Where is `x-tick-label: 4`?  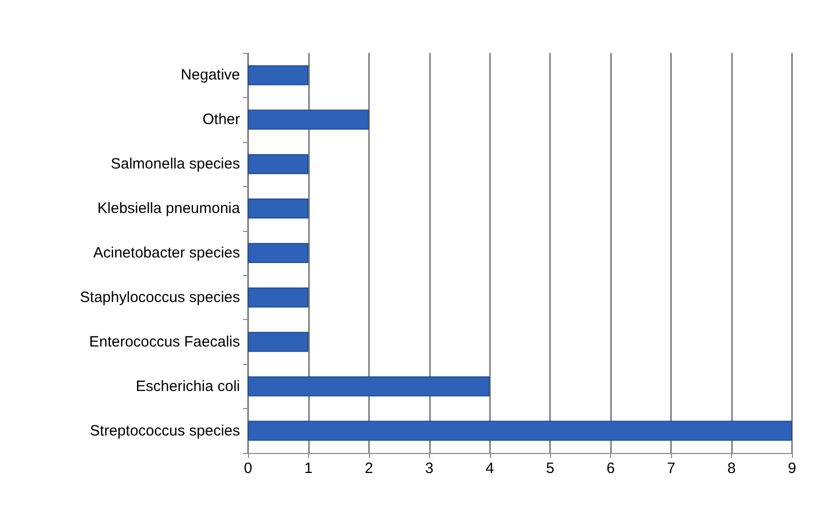 x-tick-label: 4 is located at coordinates (490, 468).